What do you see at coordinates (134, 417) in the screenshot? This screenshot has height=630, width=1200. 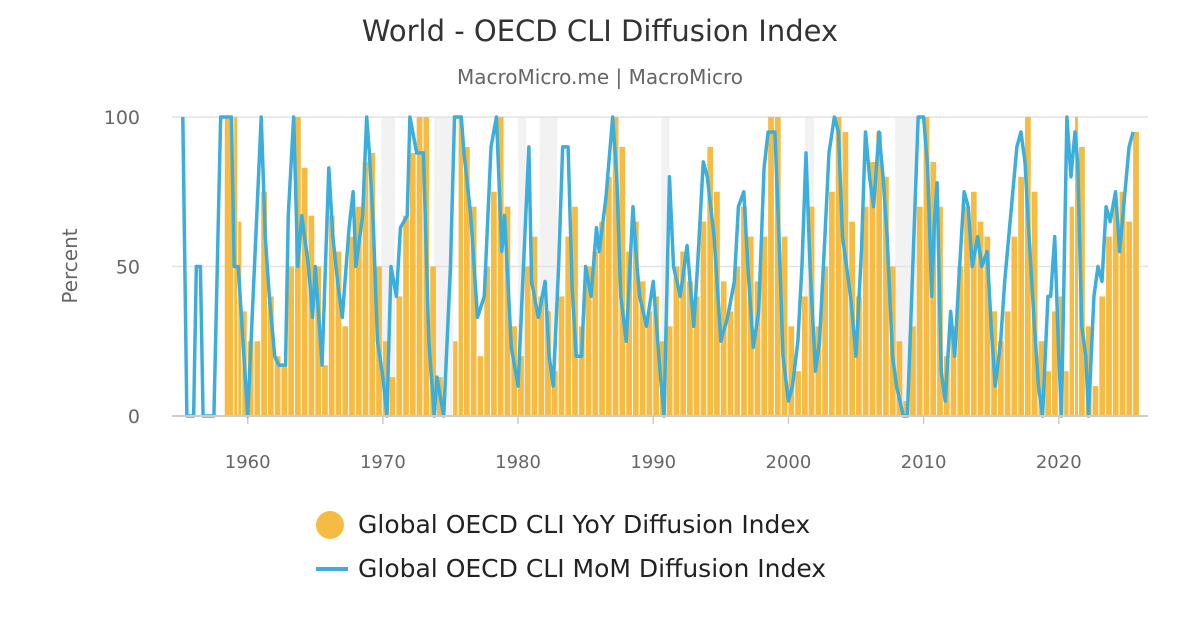 I see `y-tick-label: 0` at bounding box center [134, 417].